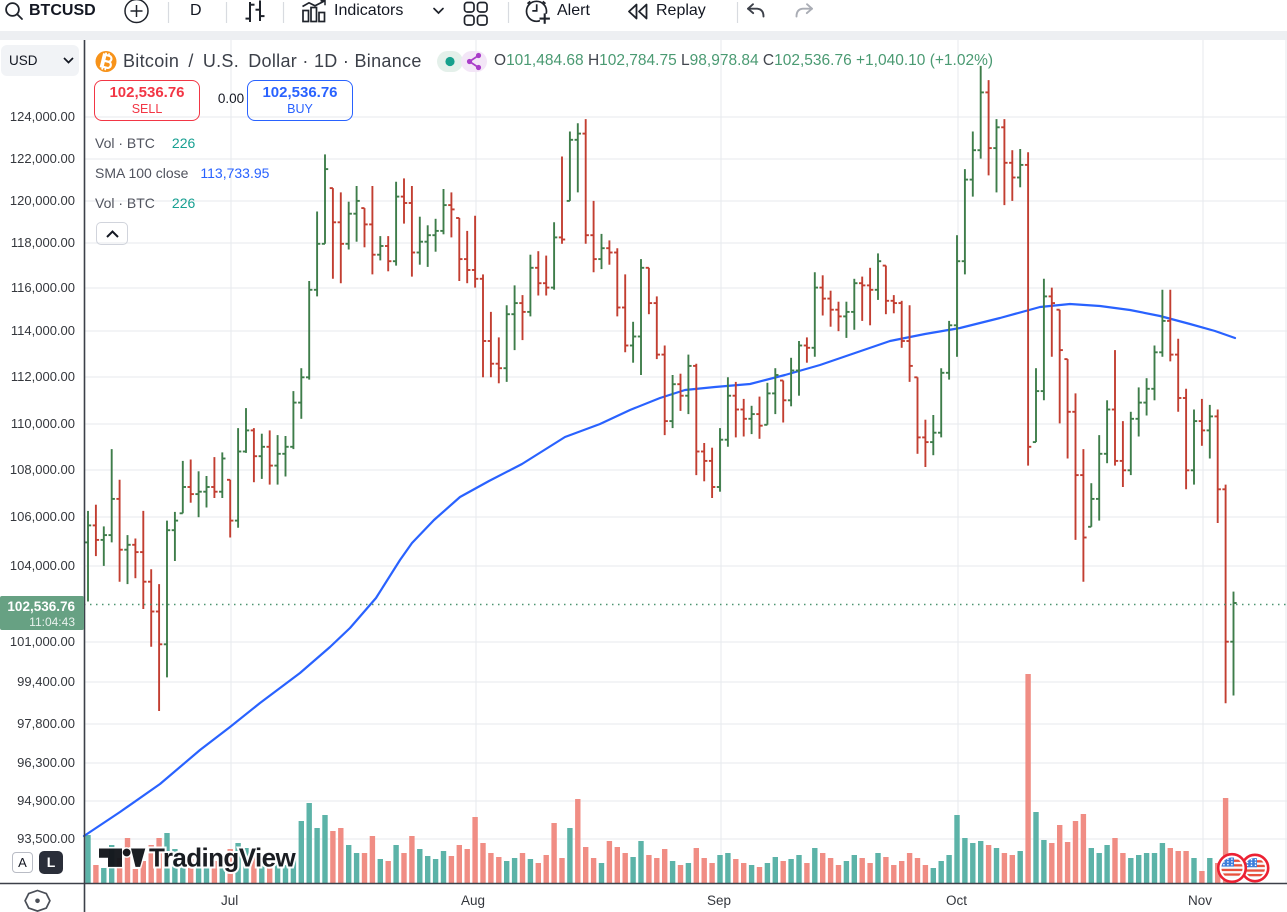  What do you see at coordinates (222, 858) in the screenshot?
I see `svg-text: TradingView` at bounding box center [222, 858].